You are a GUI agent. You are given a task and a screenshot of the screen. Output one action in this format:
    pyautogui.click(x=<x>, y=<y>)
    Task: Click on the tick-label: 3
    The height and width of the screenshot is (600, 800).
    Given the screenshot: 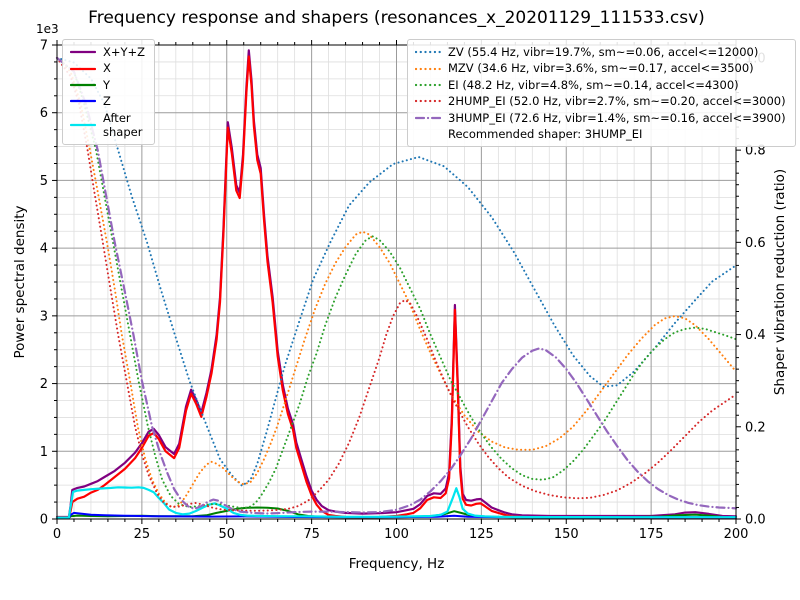 What is the action you would take?
    pyautogui.click(x=44, y=316)
    